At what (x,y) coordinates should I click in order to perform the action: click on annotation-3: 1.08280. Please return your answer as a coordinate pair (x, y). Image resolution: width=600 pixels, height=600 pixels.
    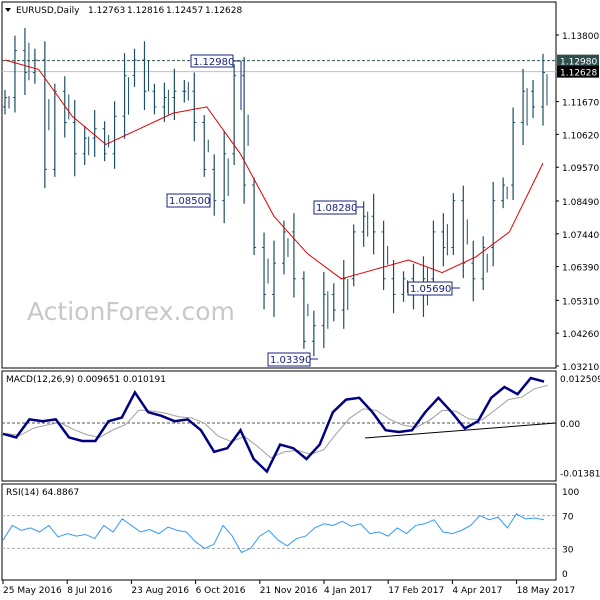
    Looking at the image, I should click on (338, 207).